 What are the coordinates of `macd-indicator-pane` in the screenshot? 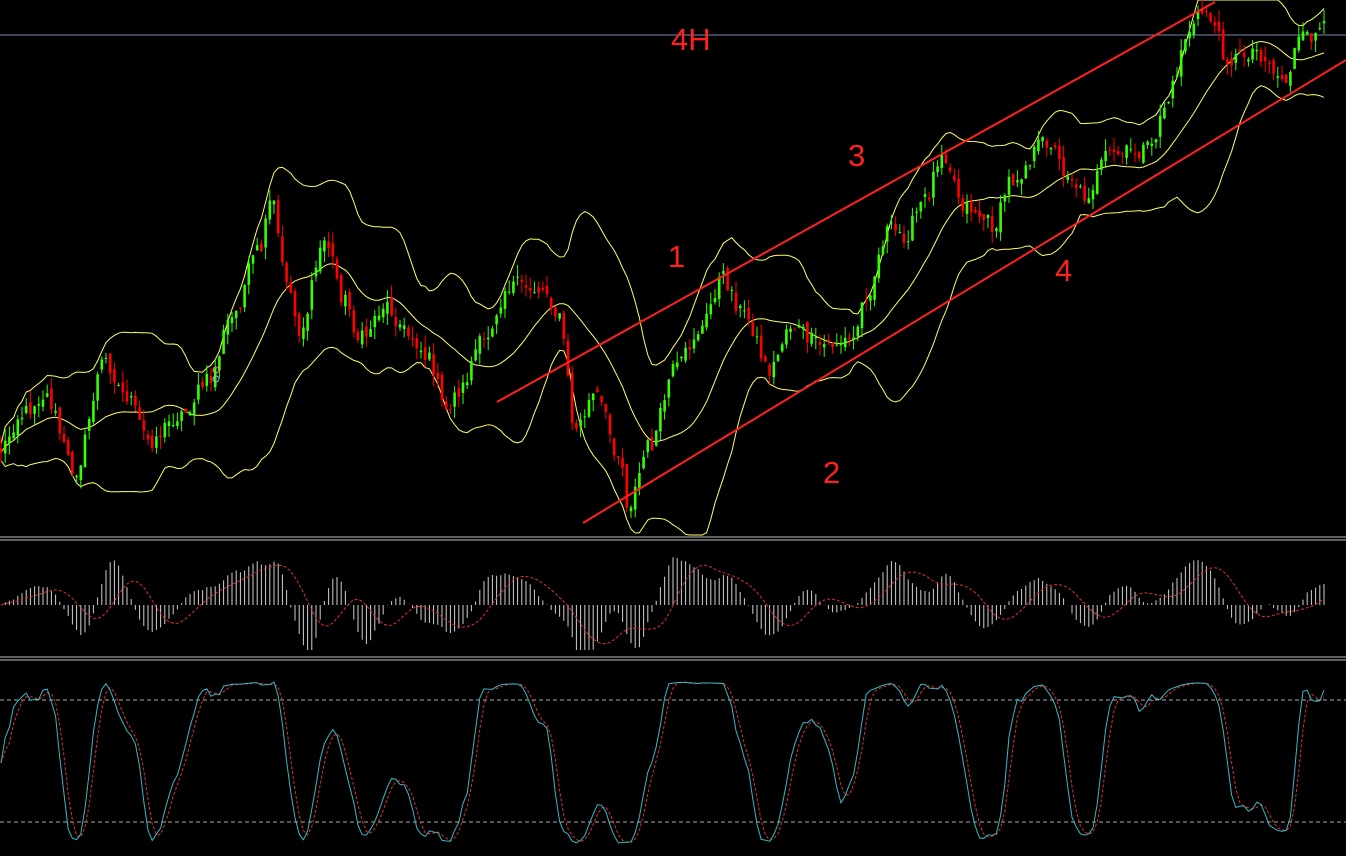 It's located at (662, 603).